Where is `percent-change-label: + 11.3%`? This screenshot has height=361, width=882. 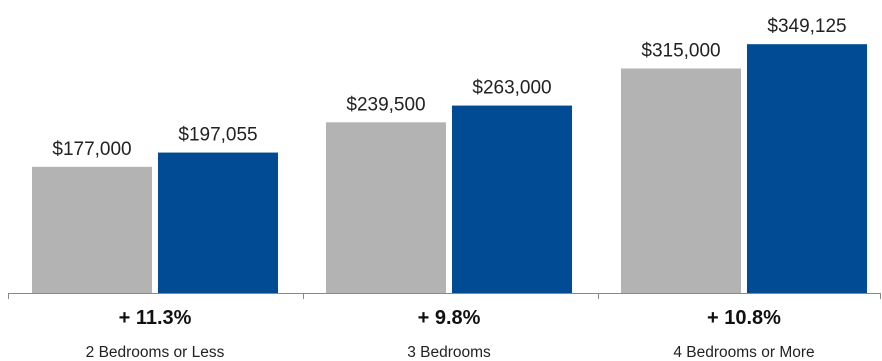
percent-change-label: + 11.3% is located at coordinates (155, 318).